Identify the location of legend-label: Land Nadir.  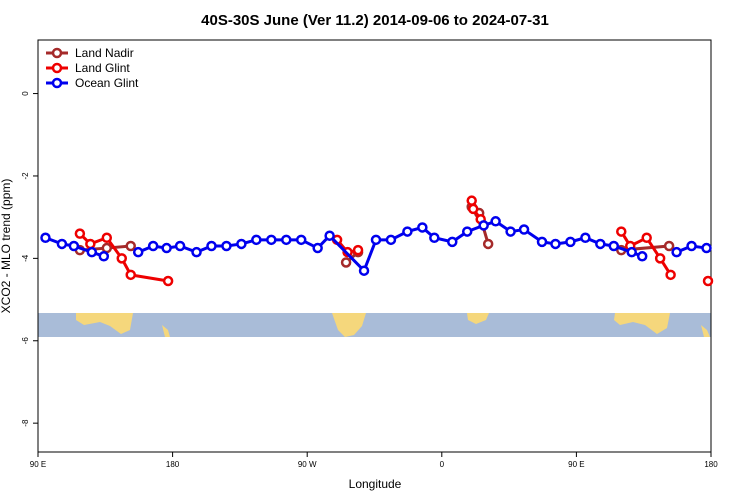
(104, 53).